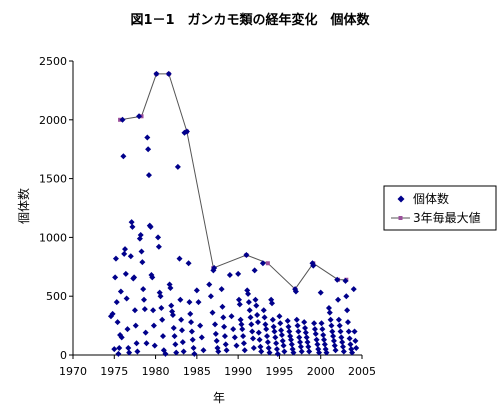  Describe the element at coordinates (250, 20) in the screenshot. I see `chart-title: 図1－1 ガンカモ類の経年変化 個体数` at that location.